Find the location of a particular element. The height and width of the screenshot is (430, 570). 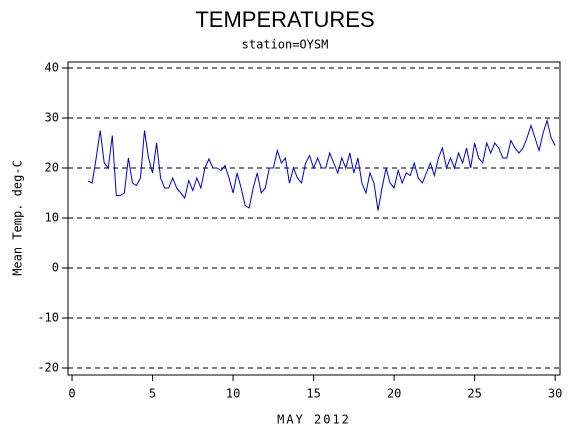

x-tick-label: 25 is located at coordinates (474, 394).